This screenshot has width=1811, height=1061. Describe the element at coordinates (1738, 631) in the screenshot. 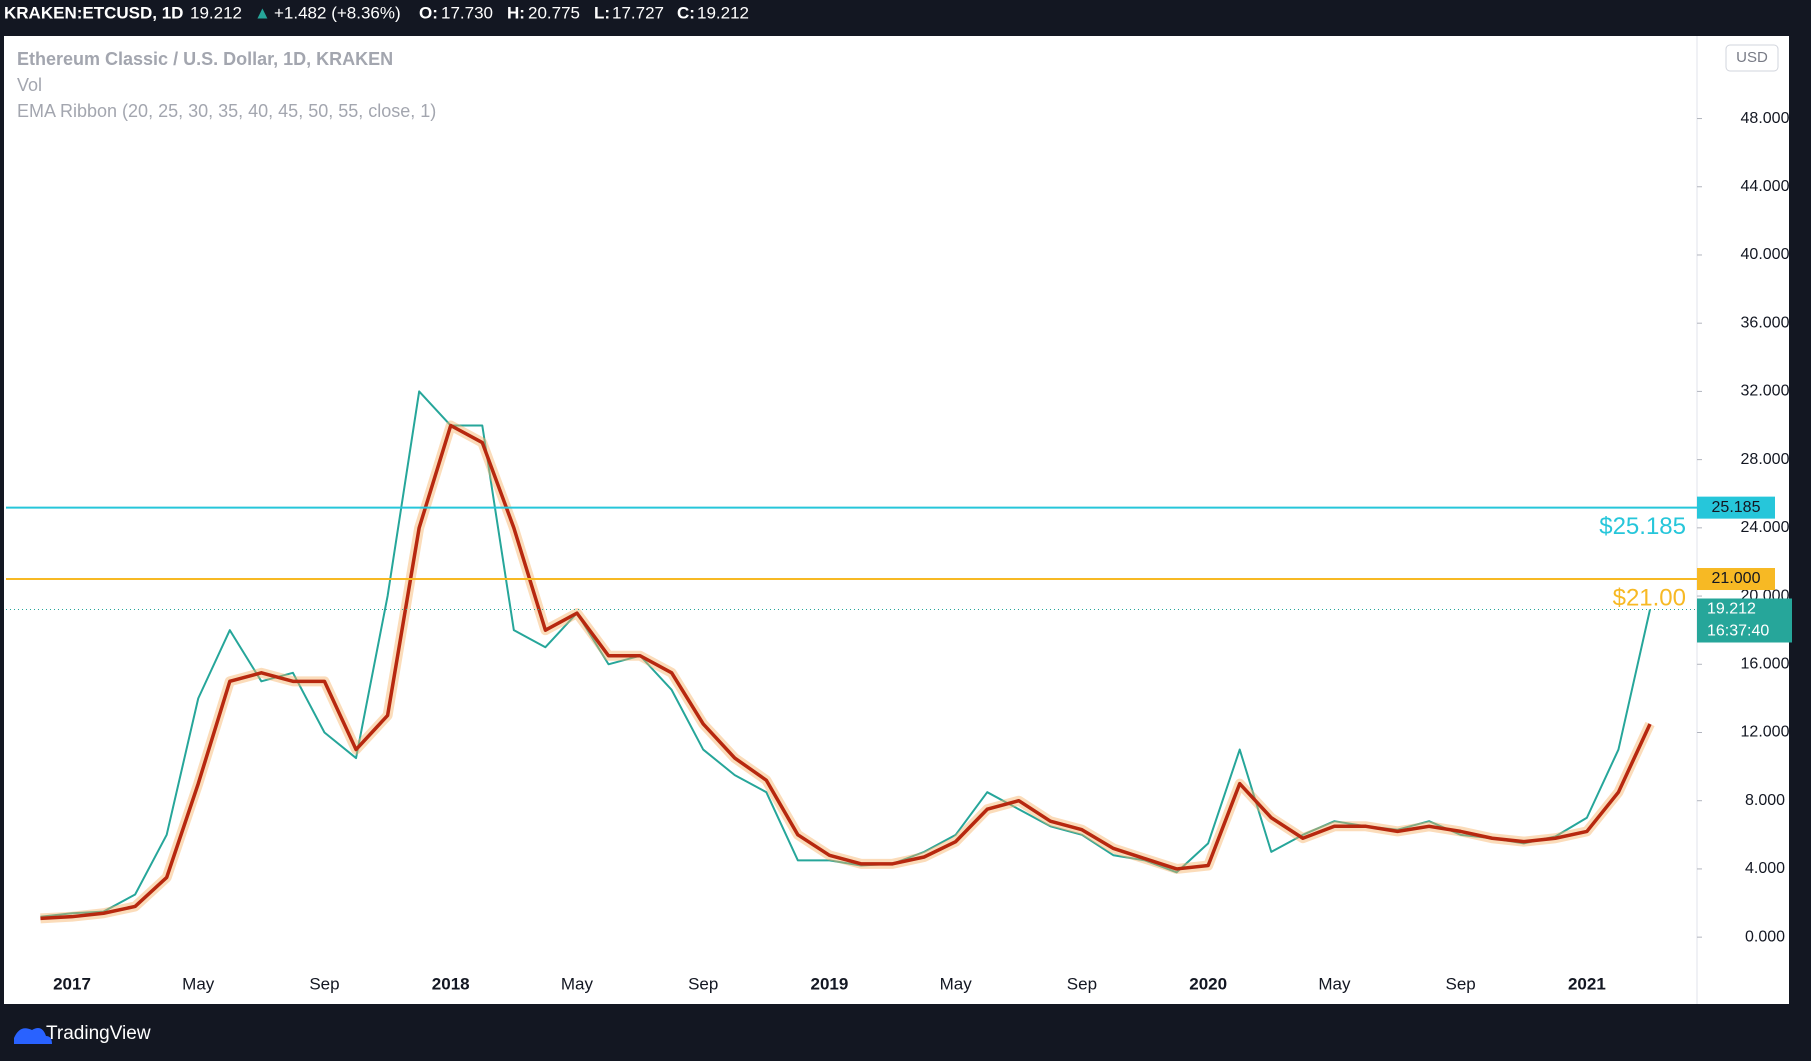

I see `countdown: 16:37:40` at that location.